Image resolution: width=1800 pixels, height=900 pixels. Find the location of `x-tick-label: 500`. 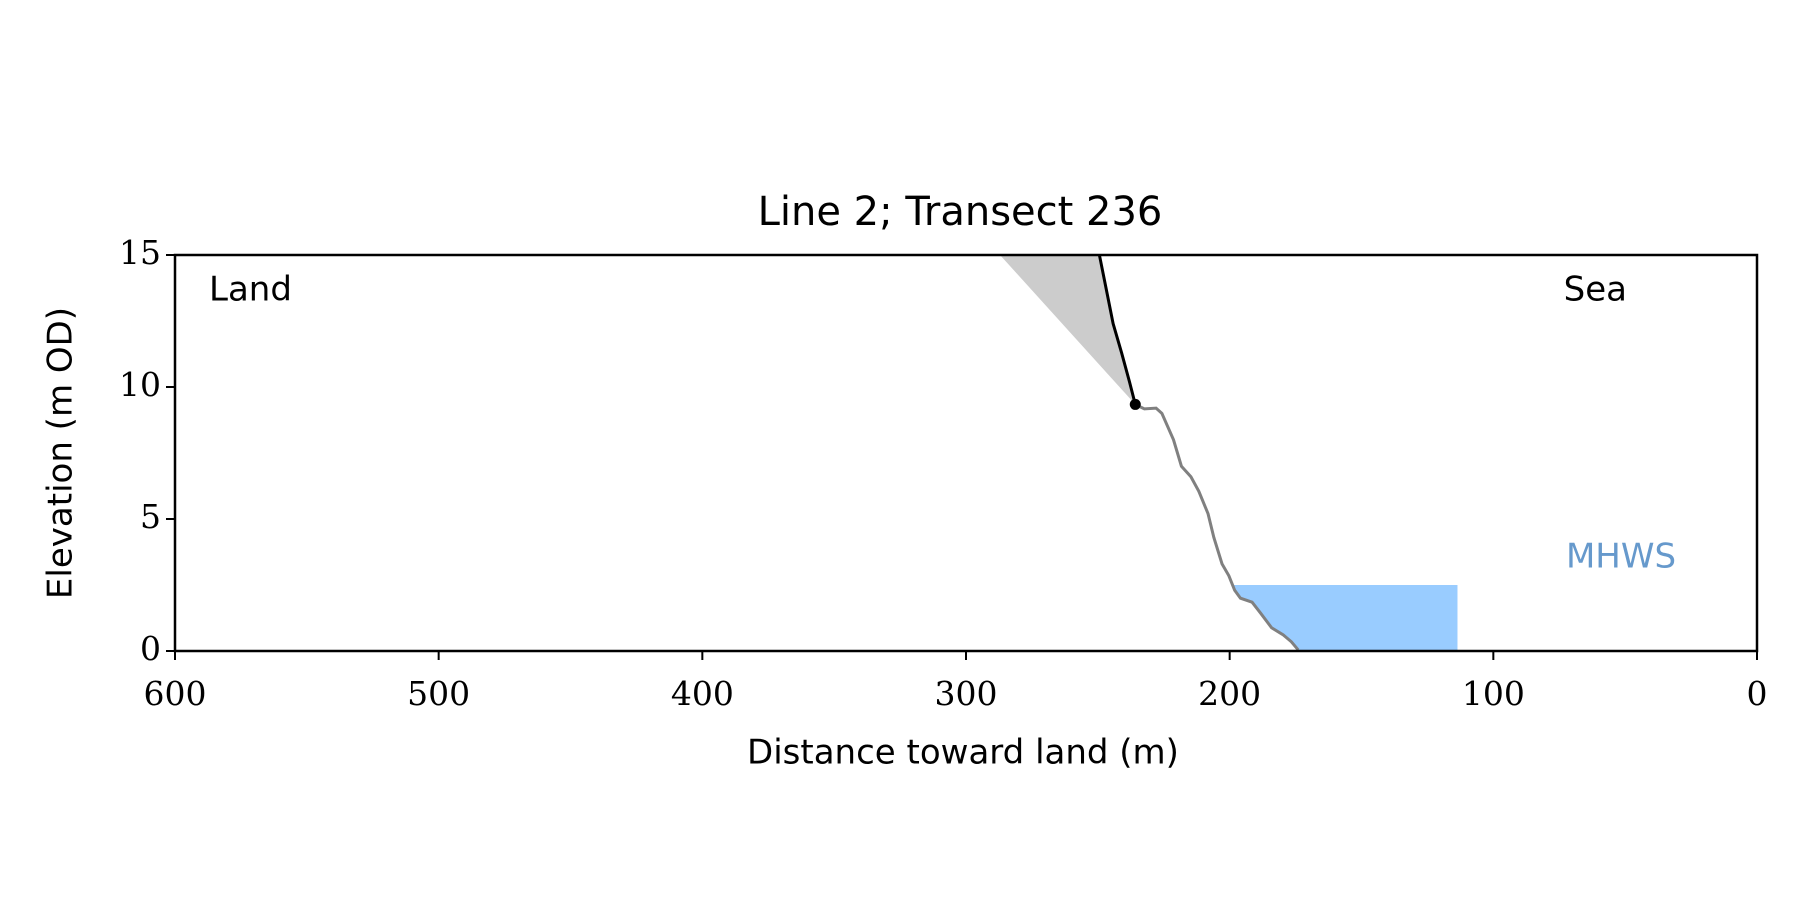

x-tick-label: 500 is located at coordinates (438, 693).